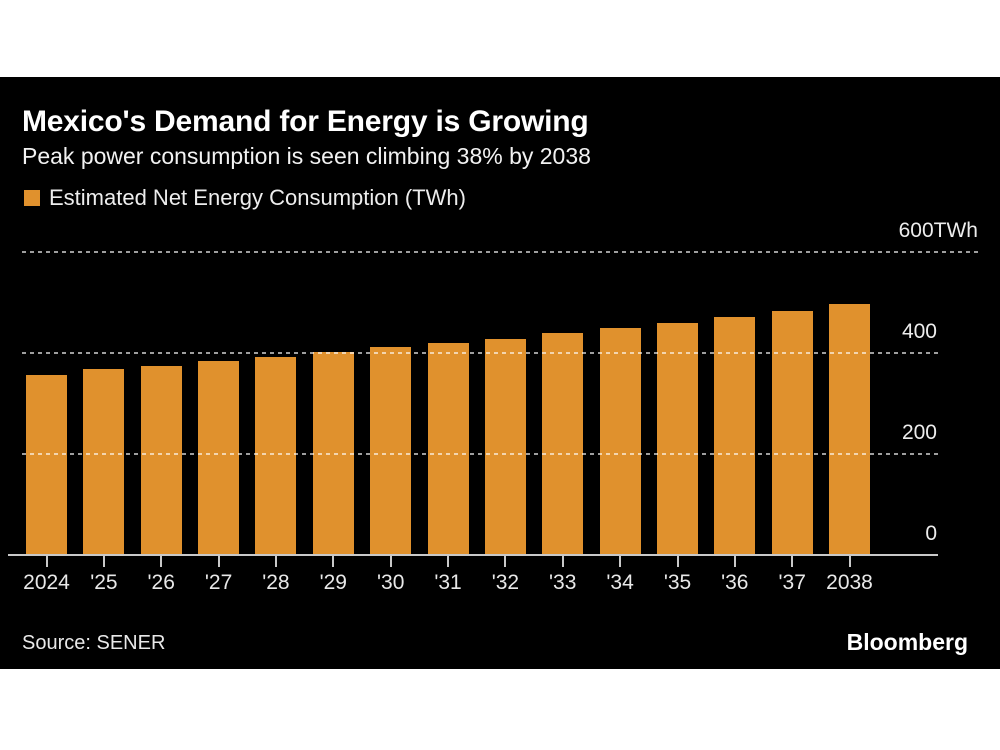 This screenshot has height=750, width=1000. Describe the element at coordinates (305, 121) in the screenshot. I see `chart-title: Mexico's Demand for Energy is Growing` at that location.